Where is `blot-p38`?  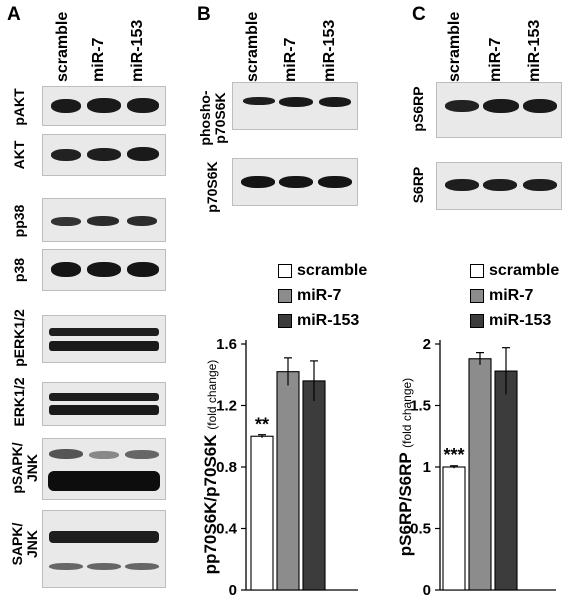
blot-p38 is located at coordinates (104, 270).